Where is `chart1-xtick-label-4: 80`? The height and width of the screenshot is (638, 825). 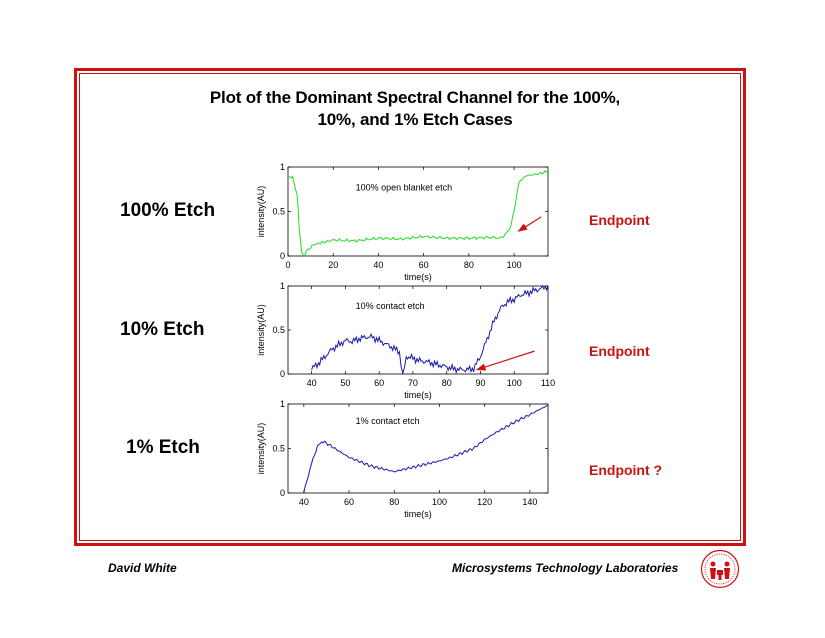 chart1-xtick-label-4: 80 is located at coordinates (447, 383).